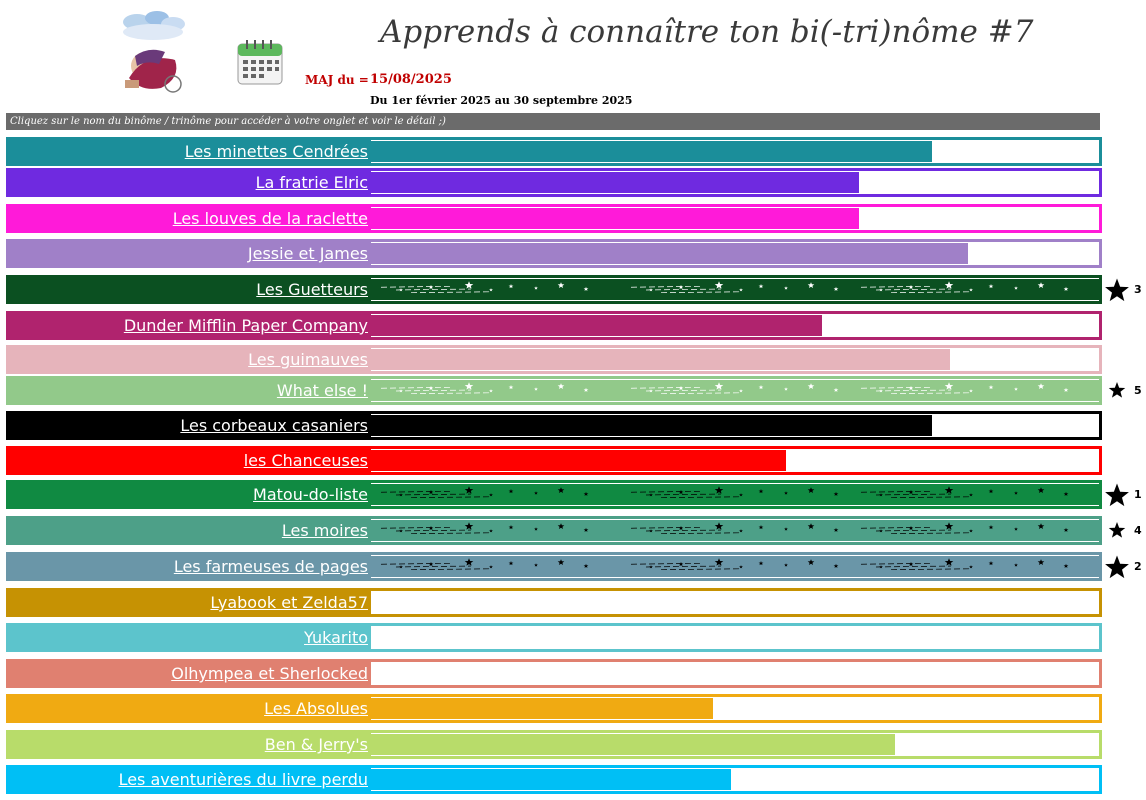 This screenshot has height=800, width=1146. What do you see at coordinates (187, 218) in the screenshot?
I see `team-name-link: Les louves de la raclette` at bounding box center [187, 218].